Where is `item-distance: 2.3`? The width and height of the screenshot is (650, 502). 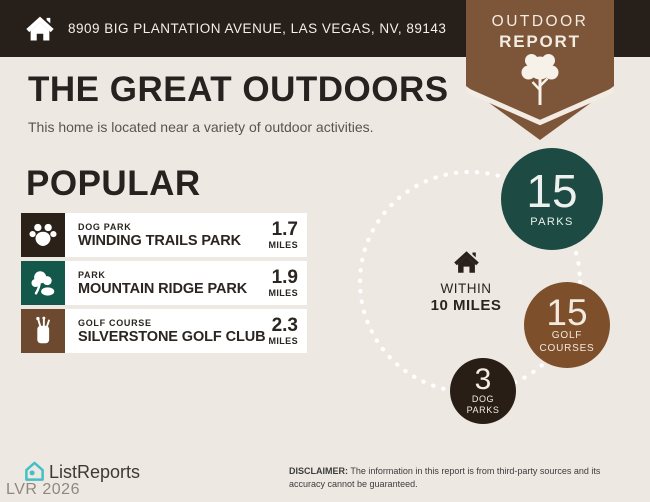 item-distance: 2.3 is located at coordinates (284, 325).